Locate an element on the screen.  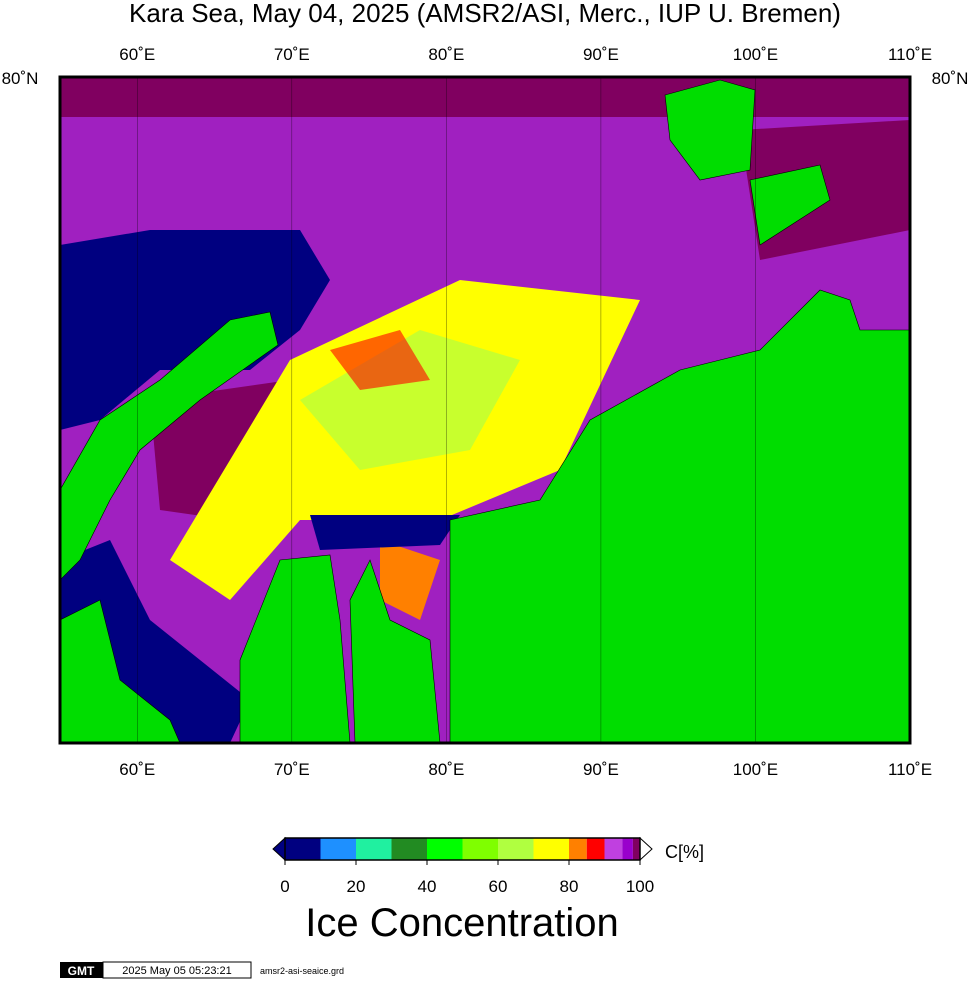
colorbar-tick-label: 80 is located at coordinates (569, 886).